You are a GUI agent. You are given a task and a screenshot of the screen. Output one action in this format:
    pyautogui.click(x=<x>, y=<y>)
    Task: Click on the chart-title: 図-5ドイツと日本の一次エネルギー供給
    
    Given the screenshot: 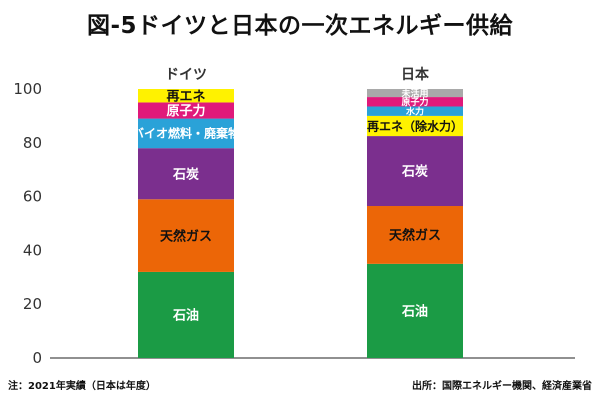 What is the action you would take?
    pyautogui.click(x=300, y=26)
    